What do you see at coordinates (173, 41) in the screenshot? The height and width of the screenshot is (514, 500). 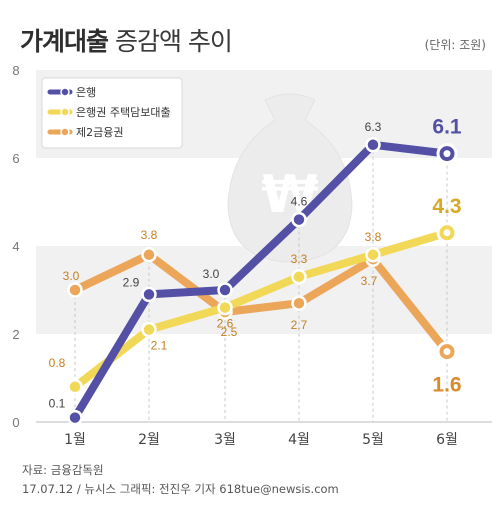 I see `title-light: 증감액 추이` at bounding box center [173, 41].